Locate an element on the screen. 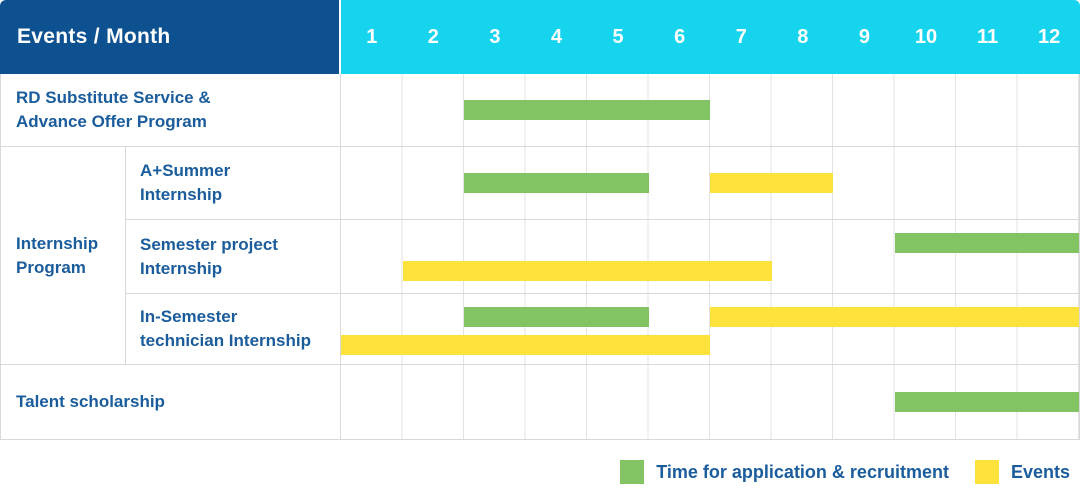 This screenshot has width=1080, height=494. group-label: Internship Program is located at coordinates (57, 255).